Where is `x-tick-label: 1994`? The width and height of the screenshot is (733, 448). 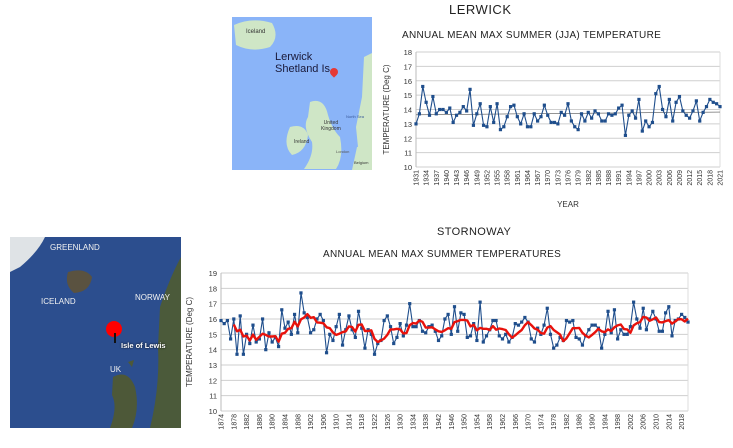
x-tick-label: 1994 is located at coordinates (629, 178).